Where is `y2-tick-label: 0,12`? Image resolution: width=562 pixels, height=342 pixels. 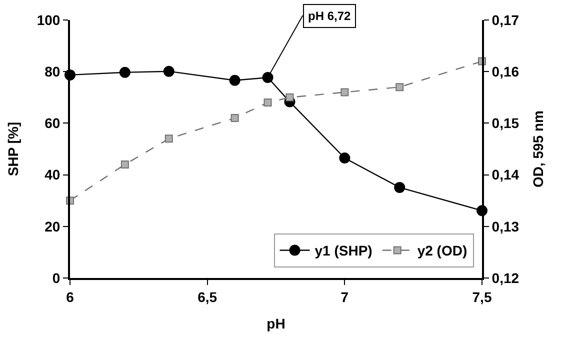
y2-tick-label: 0,12 is located at coordinates (506, 278).